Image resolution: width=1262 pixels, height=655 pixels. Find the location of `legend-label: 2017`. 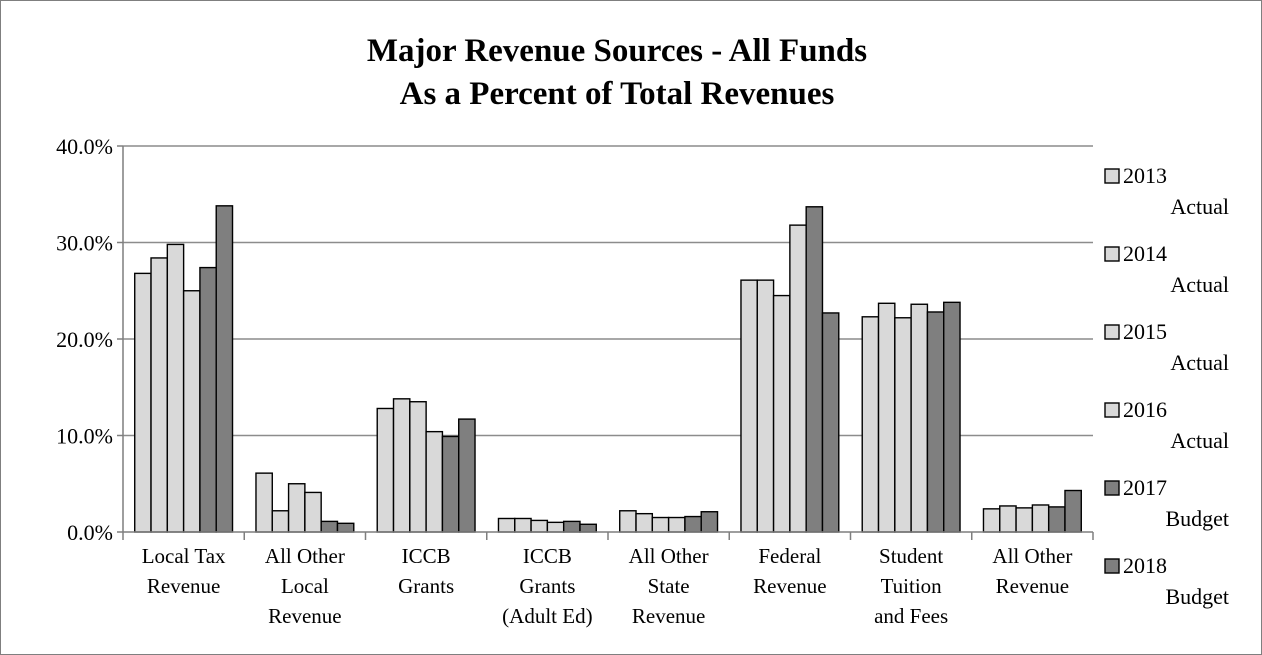

legend-label: 2017 is located at coordinates (1145, 487).